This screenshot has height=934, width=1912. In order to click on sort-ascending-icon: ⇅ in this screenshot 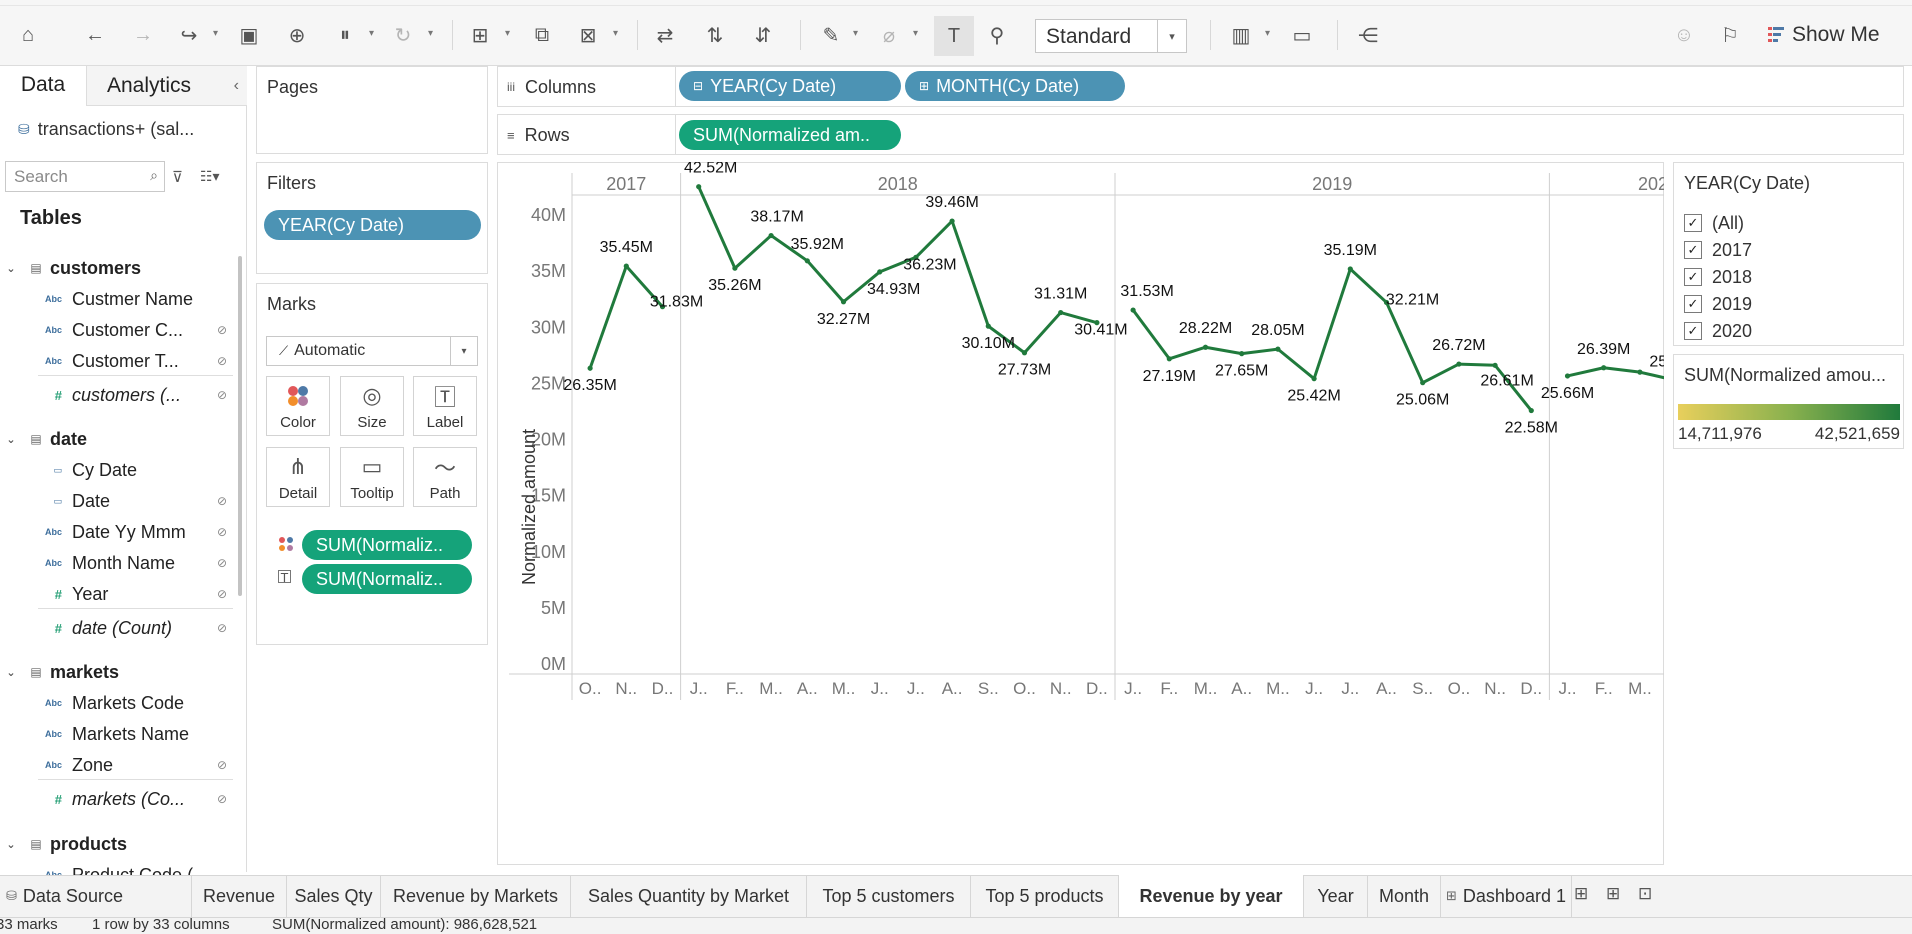, I will do `click(715, 35)`.